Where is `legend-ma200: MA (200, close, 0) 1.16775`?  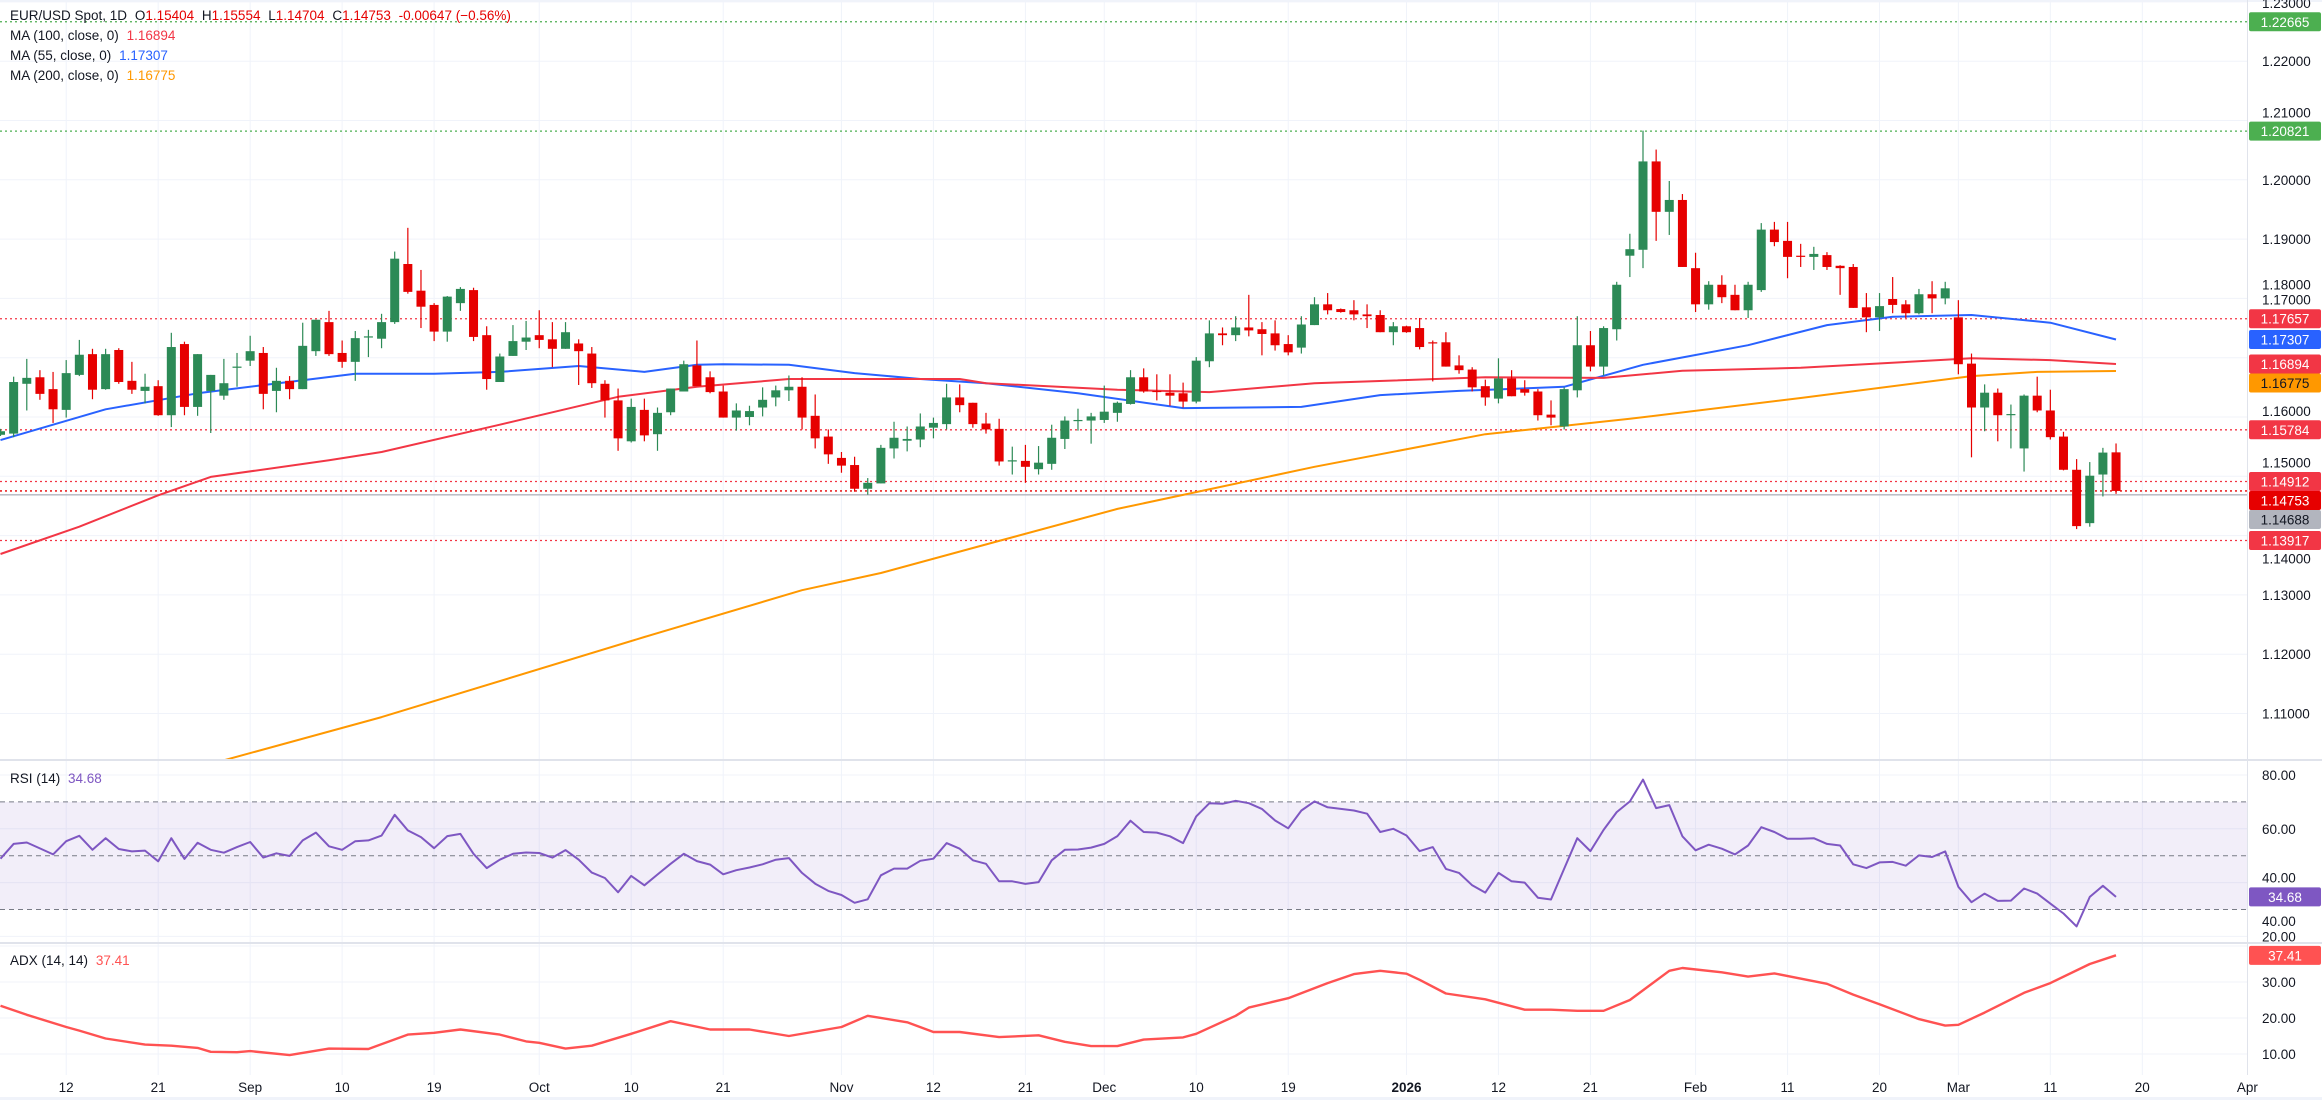 legend-ma200: MA (200, close, 0) 1.16775 is located at coordinates (94, 76).